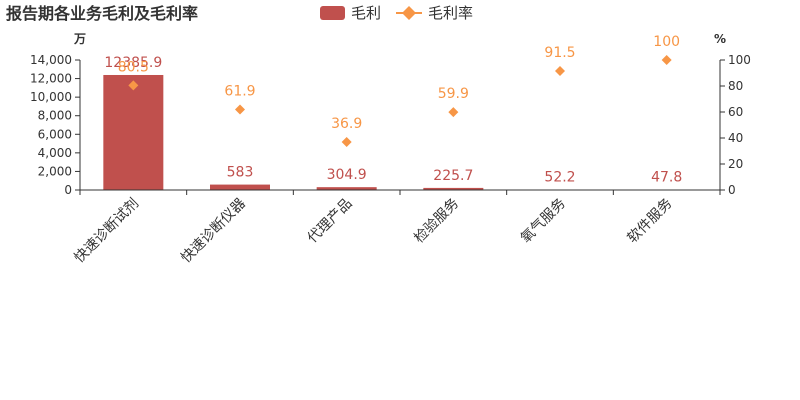 The height and width of the screenshot is (400, 800). I want to click on right-axis-tick-label: 80, so click(735, 86).